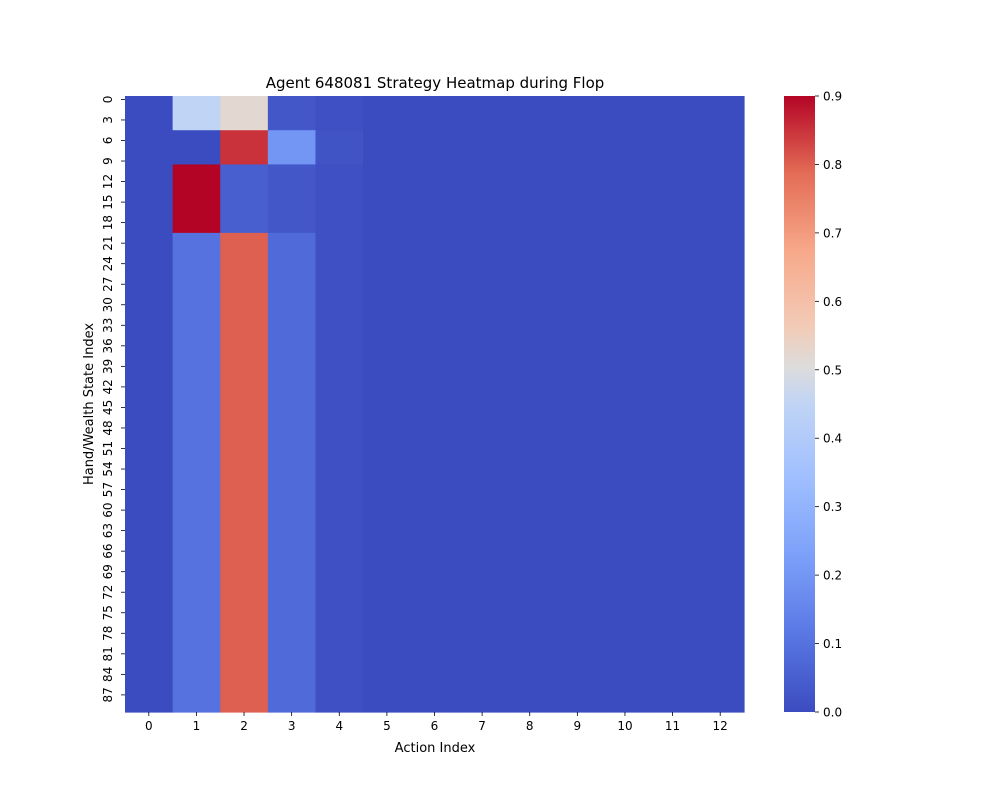 This screenshot has height=800, width=1000. Describe the element at coordinates (108, 448) in the screenshot. I see `y-tick-label: 51` at that location.